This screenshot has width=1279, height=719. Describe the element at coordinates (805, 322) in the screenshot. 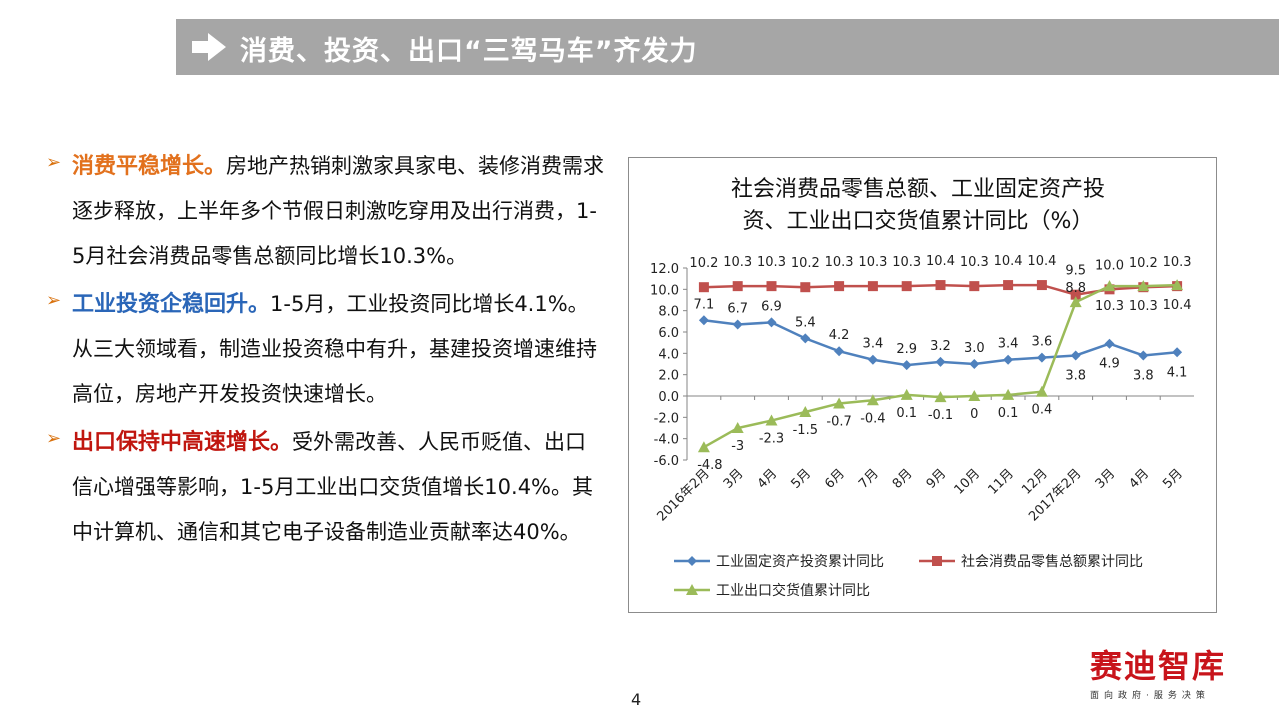

I see `data-label: 5.4` at that location.